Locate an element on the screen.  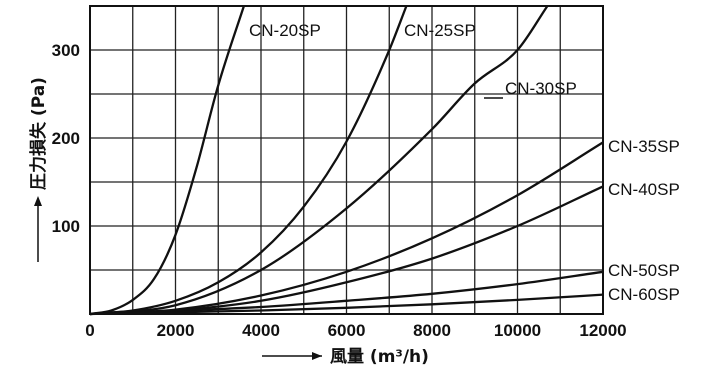
series-line-cn-50sp is located at coordinates (346, 293).